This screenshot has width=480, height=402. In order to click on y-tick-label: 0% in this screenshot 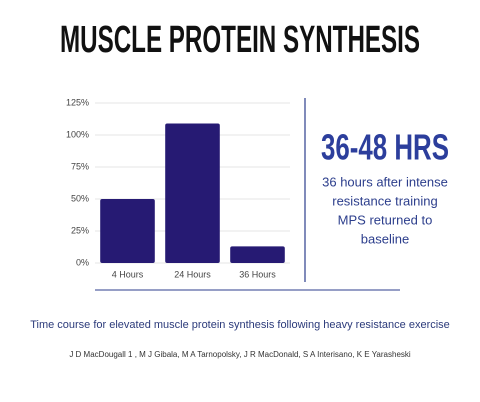, I will do `click(82, 262)`.